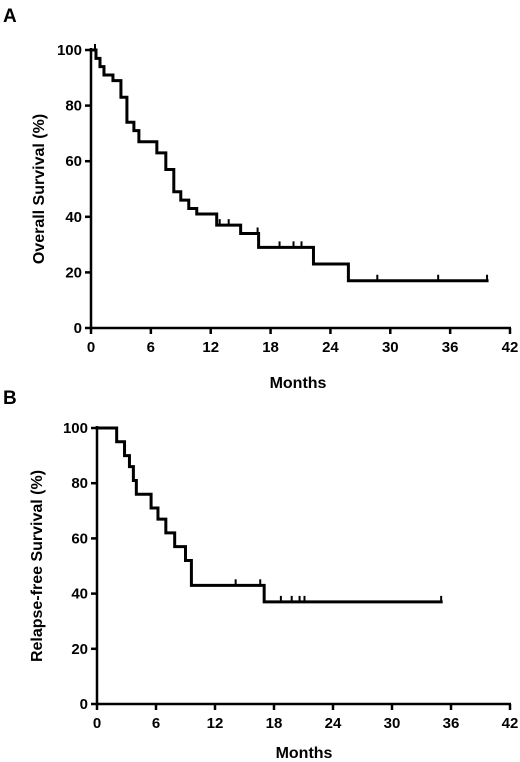 This screenshot has height=762, width=520. I want to click on y-axis-title: Relapse-free Survival (%), so click(37, 566).